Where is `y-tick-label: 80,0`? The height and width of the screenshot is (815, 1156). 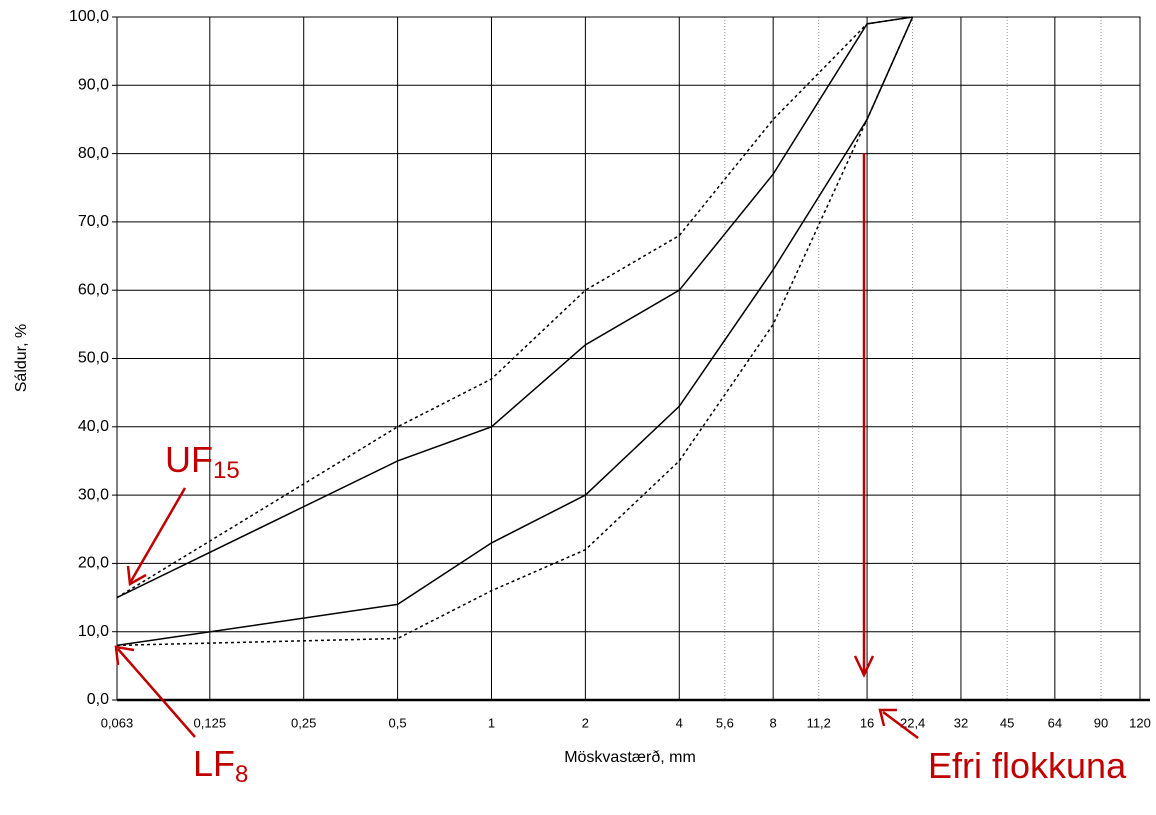
y-tick-label: 80,0 is located at coordinates (93, 153).